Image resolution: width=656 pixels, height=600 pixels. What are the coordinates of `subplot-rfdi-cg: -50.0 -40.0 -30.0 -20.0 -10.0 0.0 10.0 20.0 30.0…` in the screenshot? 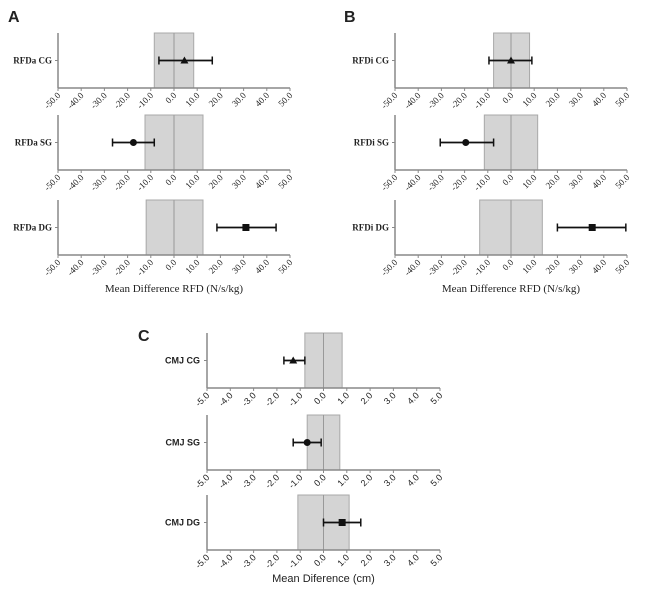 It's located at (492, 71).